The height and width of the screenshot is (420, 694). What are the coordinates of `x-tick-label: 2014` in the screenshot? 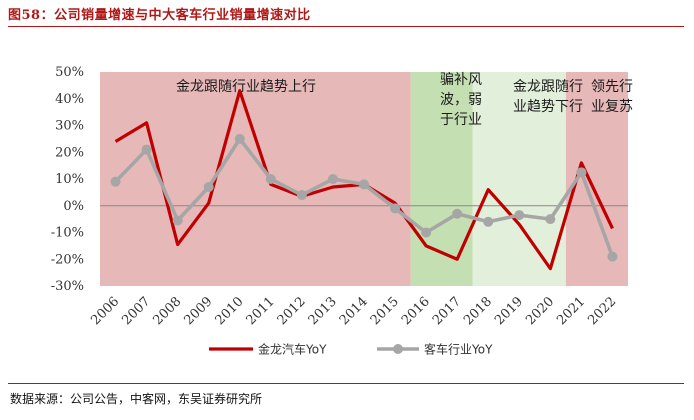 It's located at (354, 311).